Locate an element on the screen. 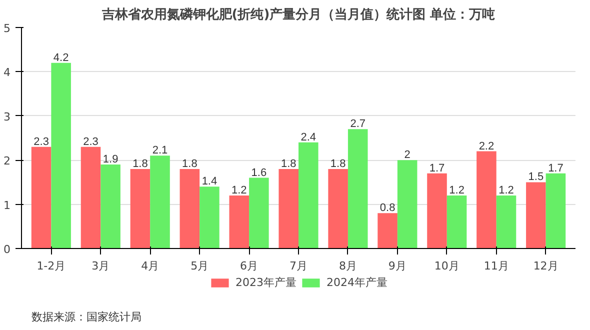 This screenshot has height=330, width=590. data-label: 2.1 is located at coordinates (160, 150).